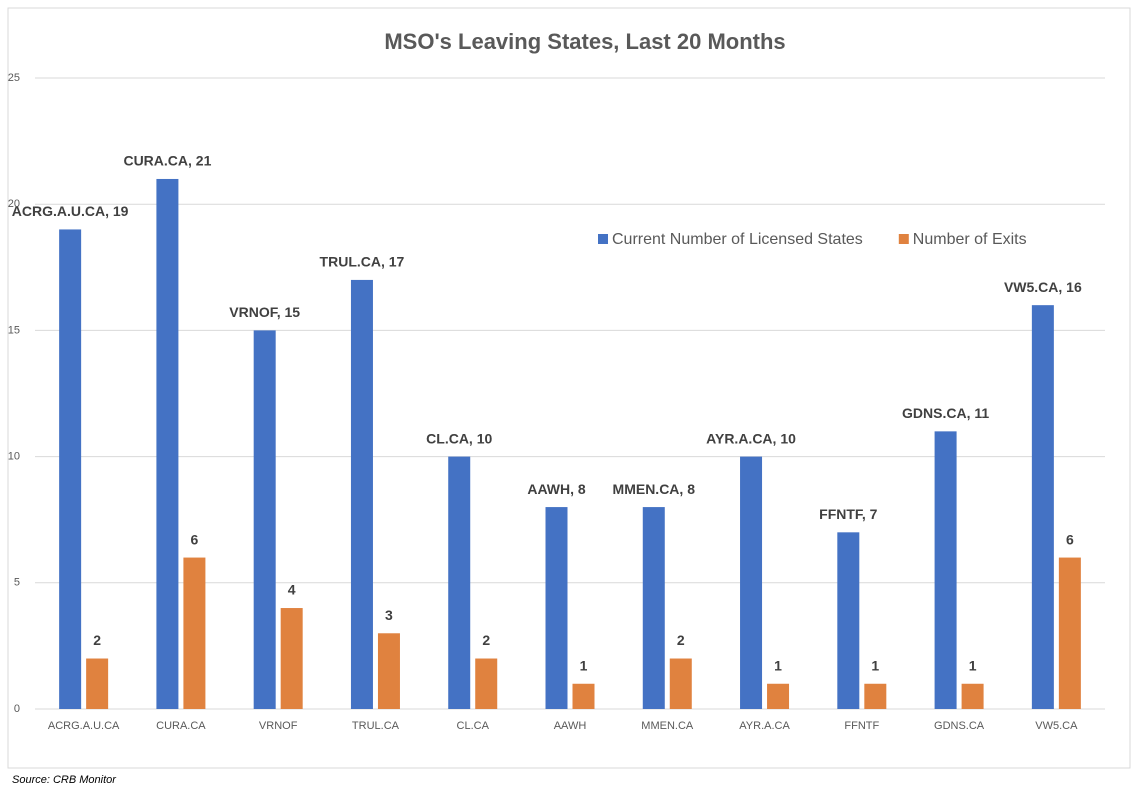  What do you see at coordinates (654, 489) in the screenshot?
I see `data-label: MMEN.CA, 8` at bounding box center [654, 489].